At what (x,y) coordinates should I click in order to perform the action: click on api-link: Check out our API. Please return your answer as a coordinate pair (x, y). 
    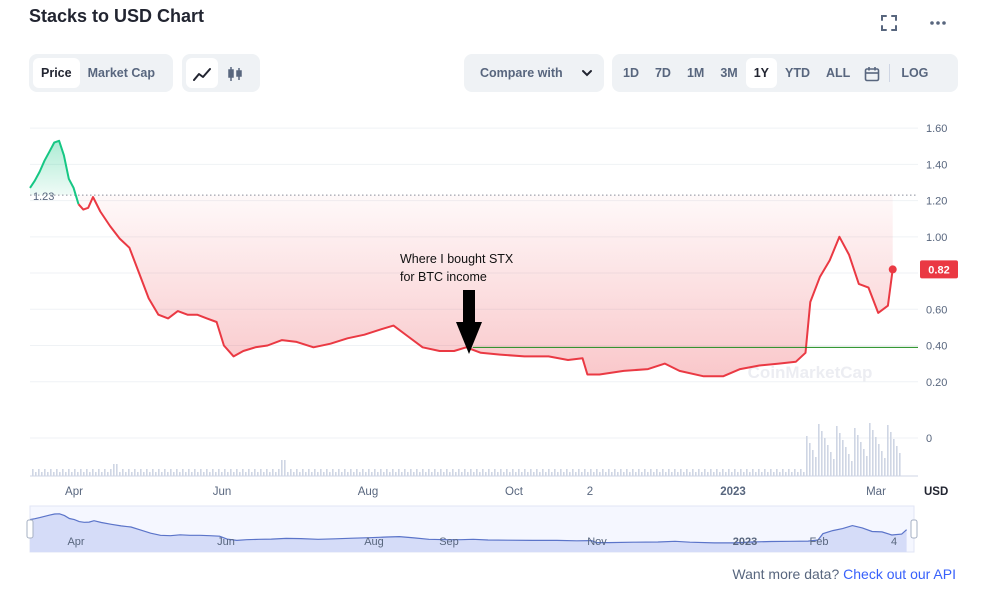
    Looking at the image, I should click on (899, 574).